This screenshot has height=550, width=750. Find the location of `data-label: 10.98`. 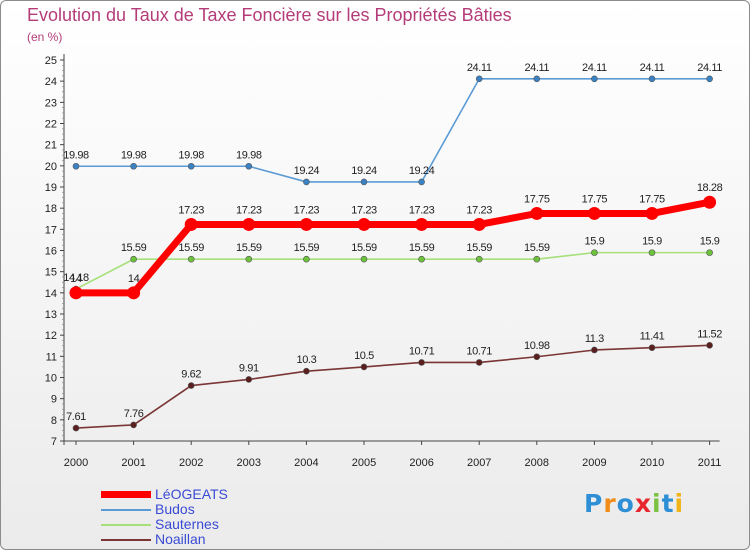

data-label: 10.98 is located at coordinates (537, 346).